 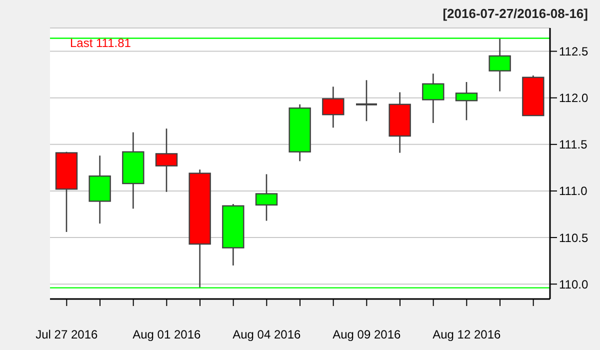 I want to click on y-tick-label: 110.5, so click(x=573, y=237).